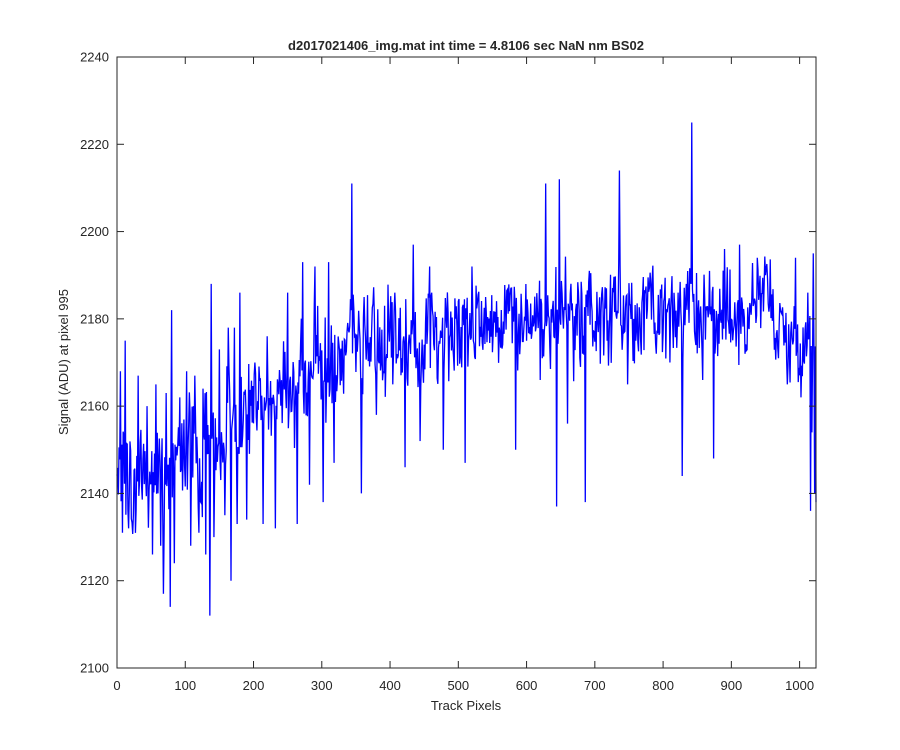  I want to click on y-tick-label: 2160, so click(94, 406).